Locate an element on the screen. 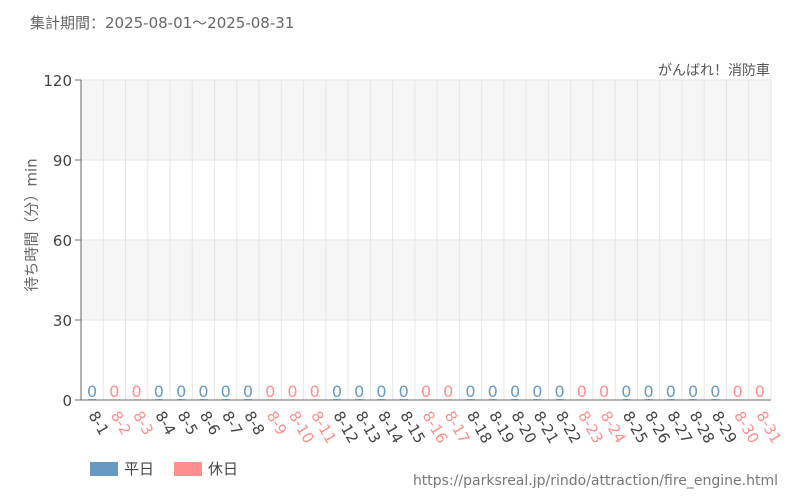  chart-title: がんばれ！消防車 is located at coordinates (714, 71).